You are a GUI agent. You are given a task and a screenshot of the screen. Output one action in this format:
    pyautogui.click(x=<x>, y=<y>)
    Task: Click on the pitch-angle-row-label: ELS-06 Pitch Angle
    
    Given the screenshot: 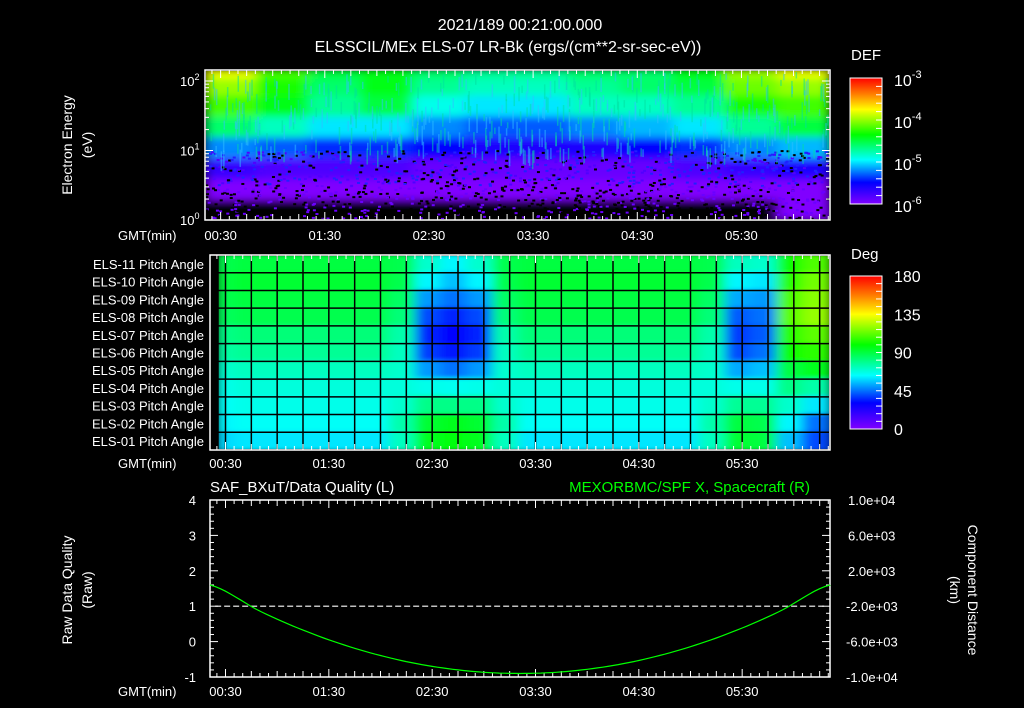 What is the action you would take?
    pyautogui.click(x=148, y=353)
    